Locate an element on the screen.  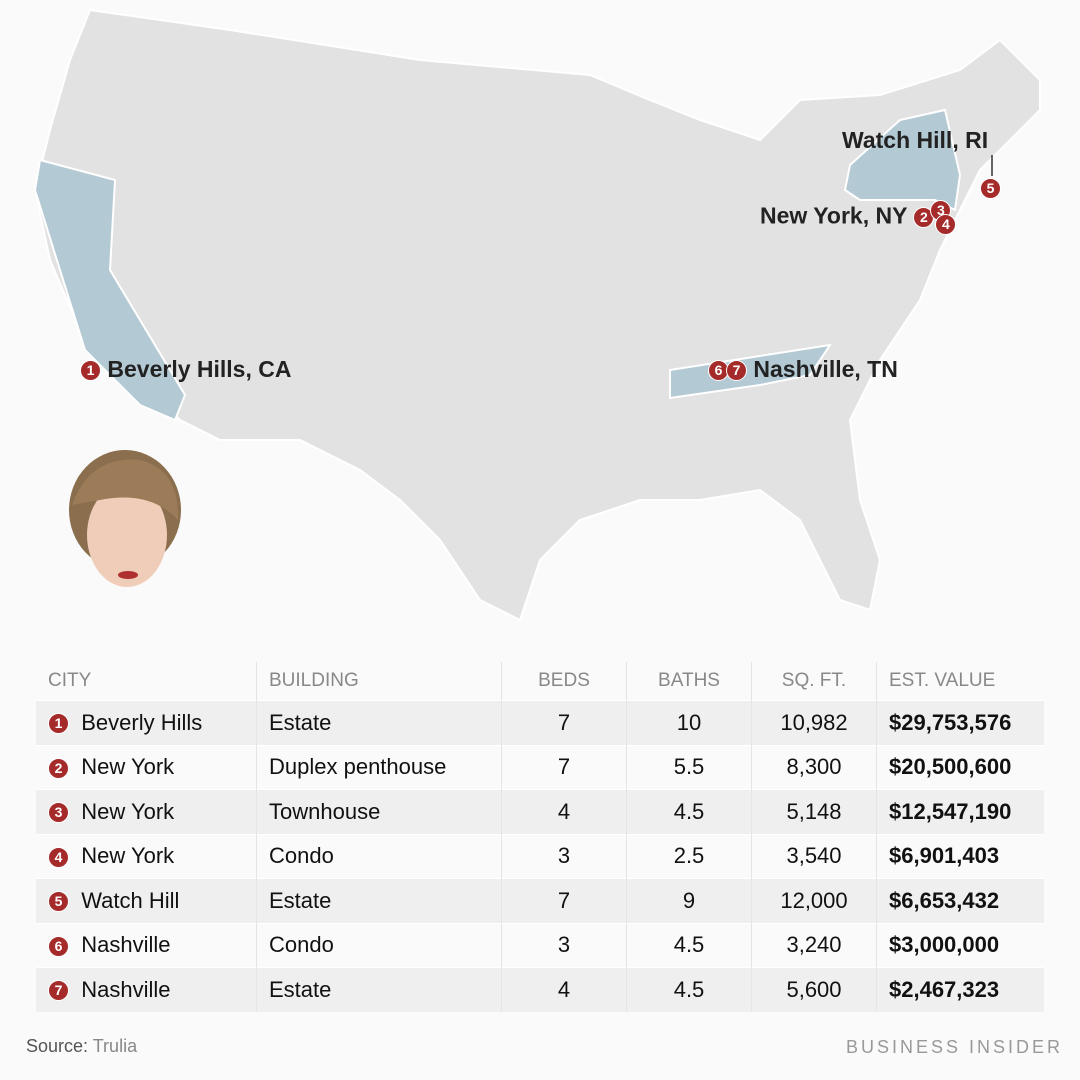
cell-sqft: 8,300 is located at coordinates (814, 767).